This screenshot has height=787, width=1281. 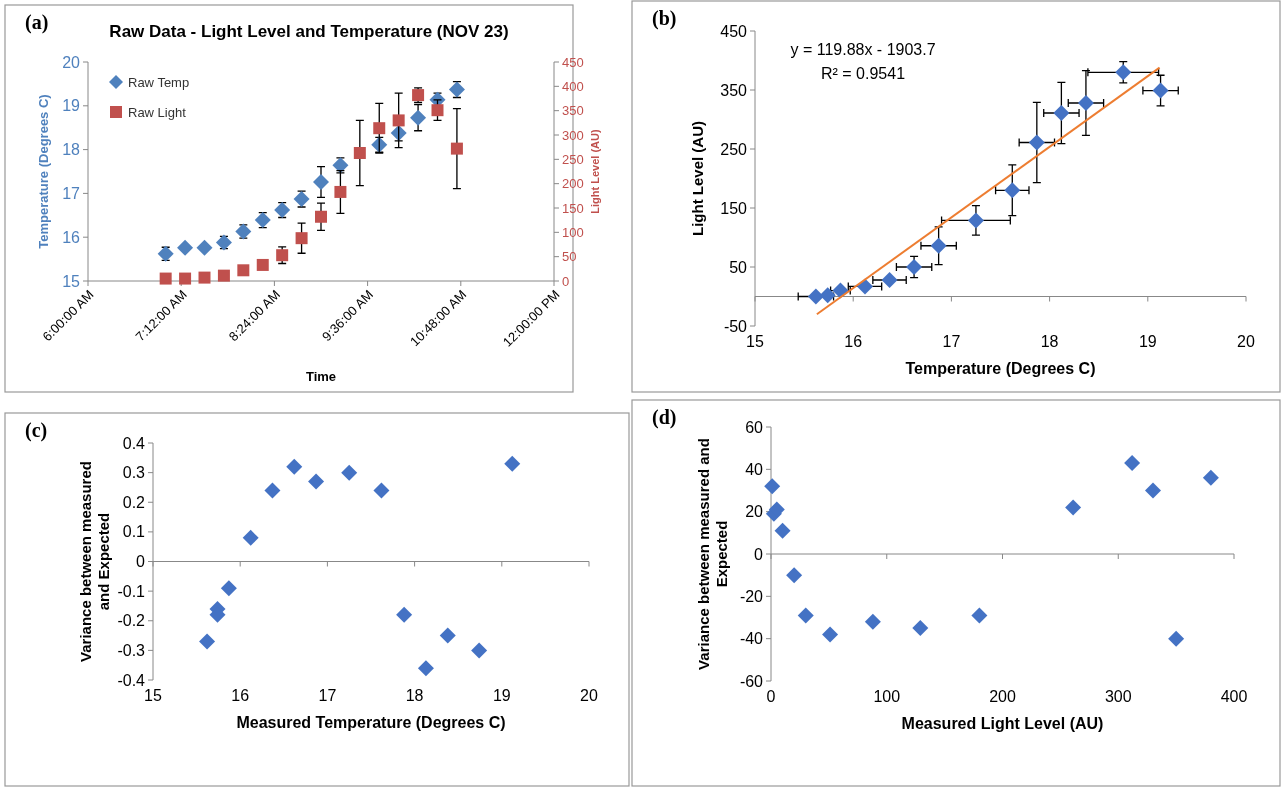 What do you see at coordinates (569, 257) in the screenshot?
I see `y2-tick-label: 50` at bounding box center [569, 257].